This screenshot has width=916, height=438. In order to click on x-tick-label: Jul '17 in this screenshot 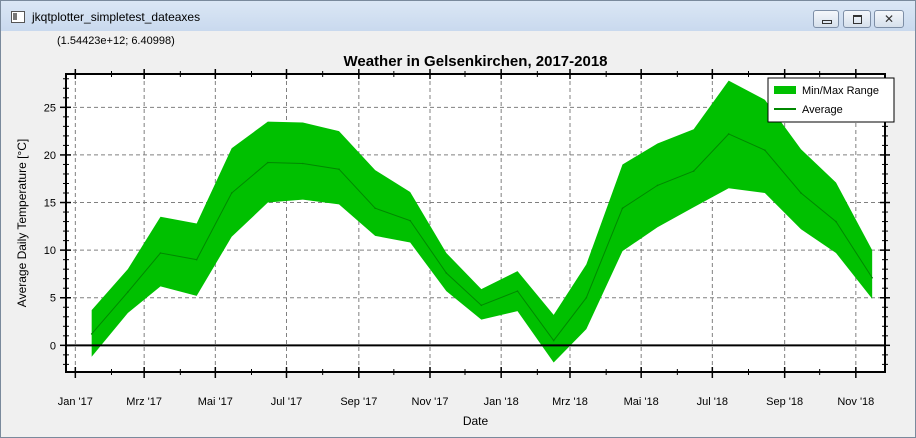, I will do `click(286, 402)`.